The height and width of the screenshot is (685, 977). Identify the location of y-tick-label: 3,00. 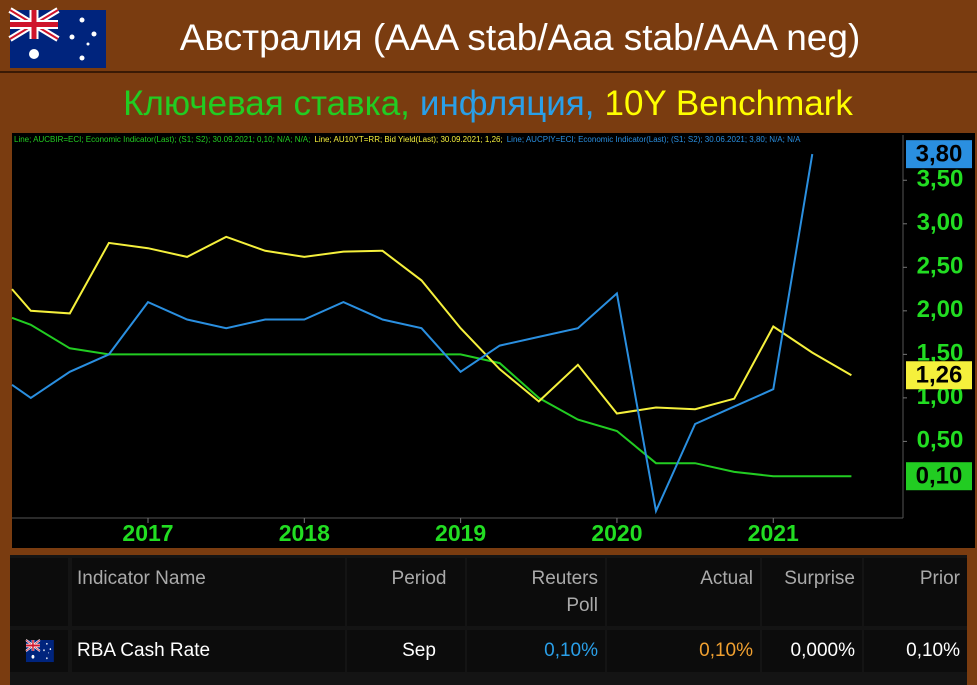
(940, 222).